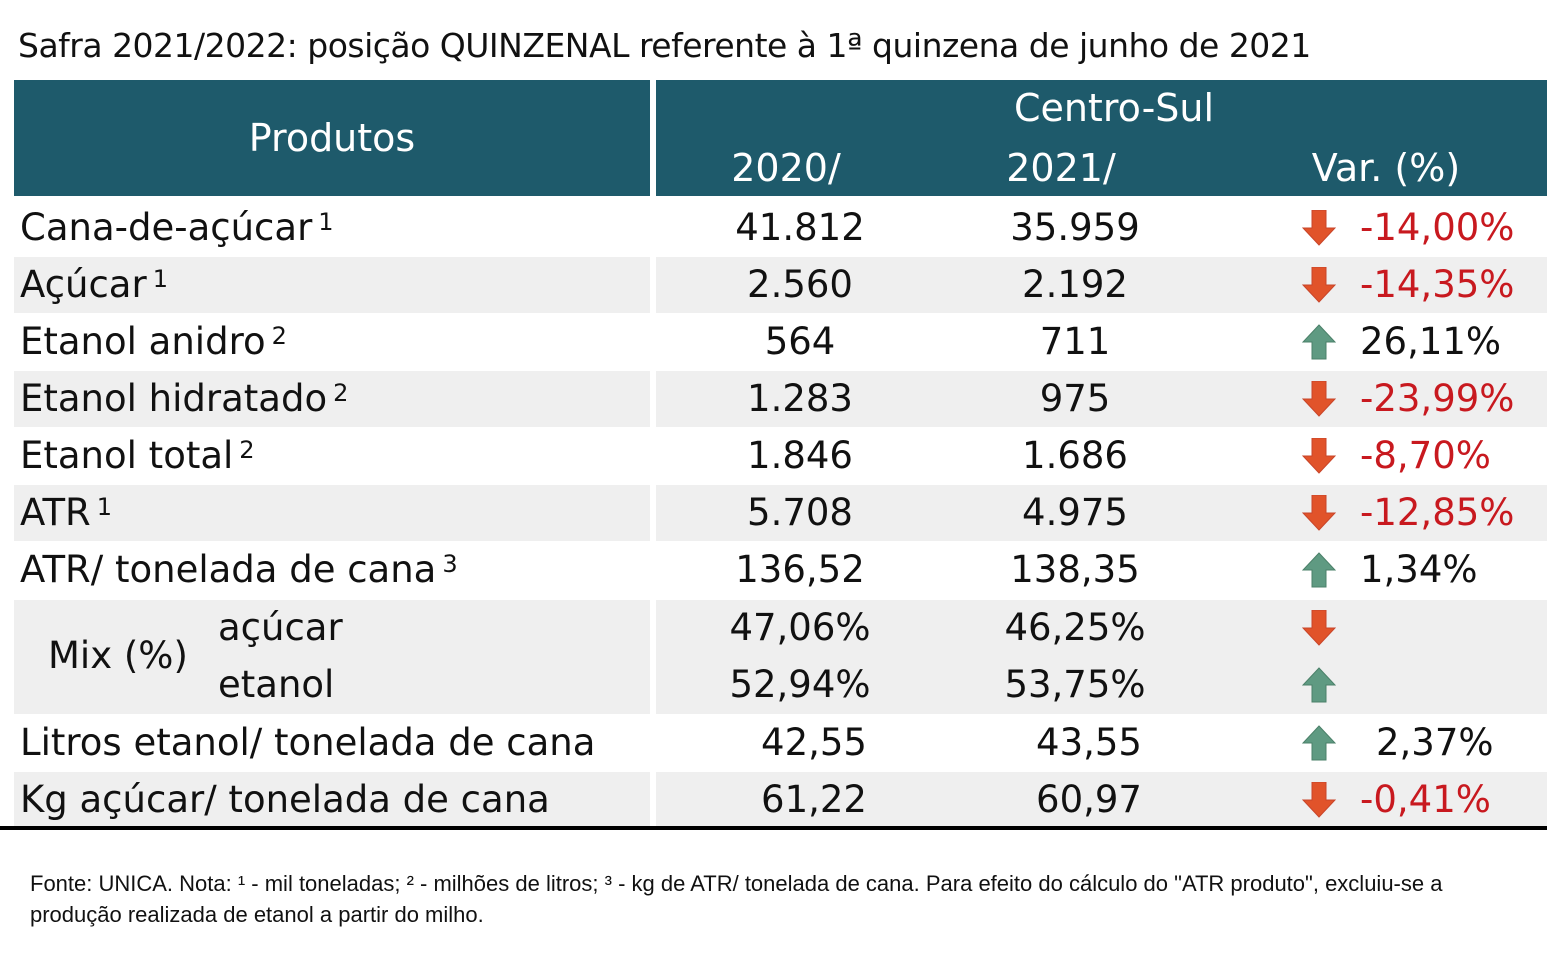 The width and height of the screenshot is (1547, 957). I want to click on row-label: Kg açúcar/ tonelada de cana, so click(285, 799).